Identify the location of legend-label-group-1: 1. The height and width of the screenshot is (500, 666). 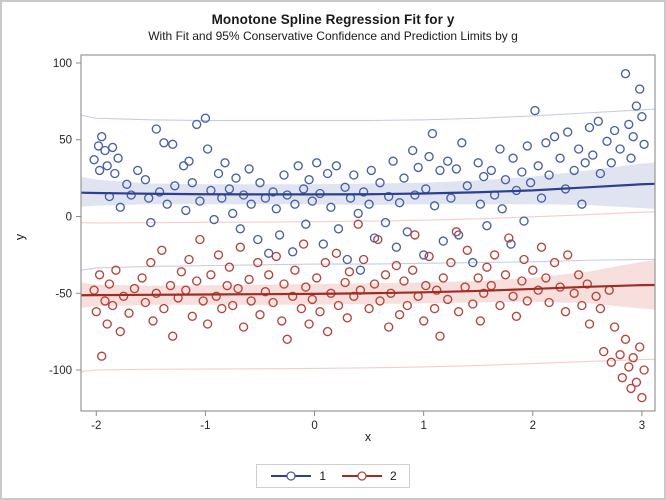
(322, 476).